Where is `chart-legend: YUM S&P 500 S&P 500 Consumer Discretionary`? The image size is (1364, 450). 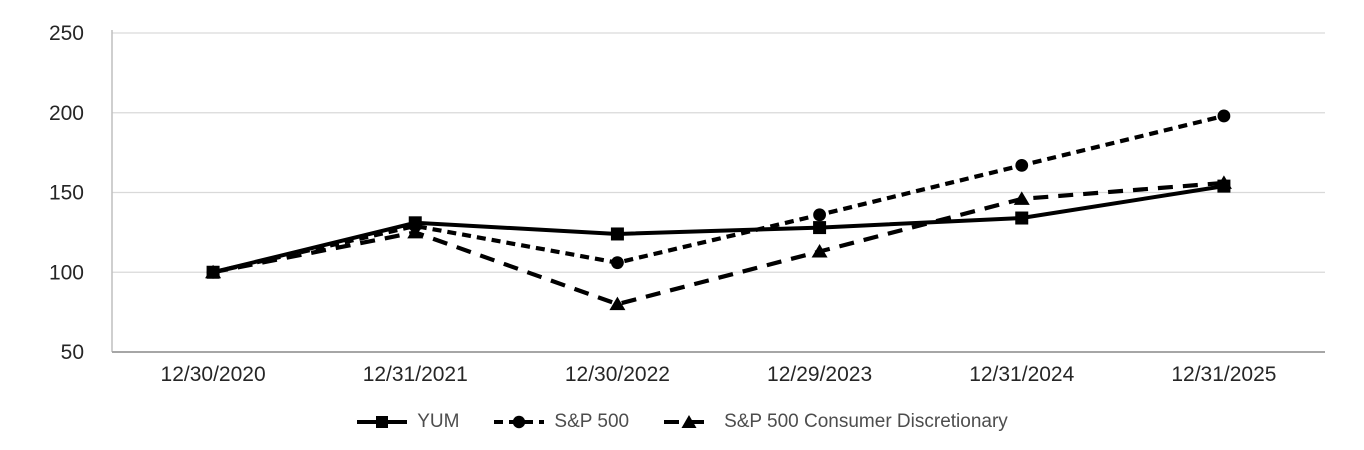 chart-legend: YUM S&P 500 S&P 500 Consumer Discretionary is located at coordinates (682, 422).